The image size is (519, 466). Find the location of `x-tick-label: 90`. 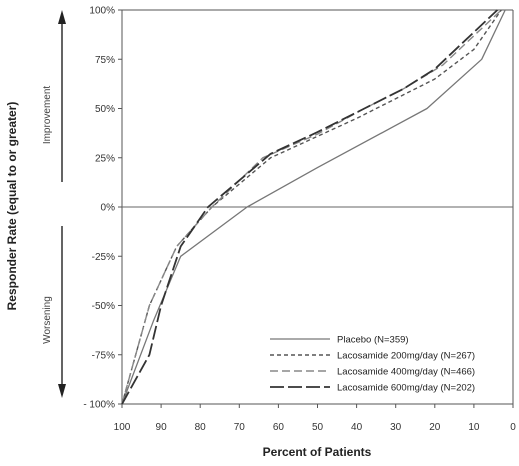

x-tick-label: 90 is located at coordinates (162, 427).